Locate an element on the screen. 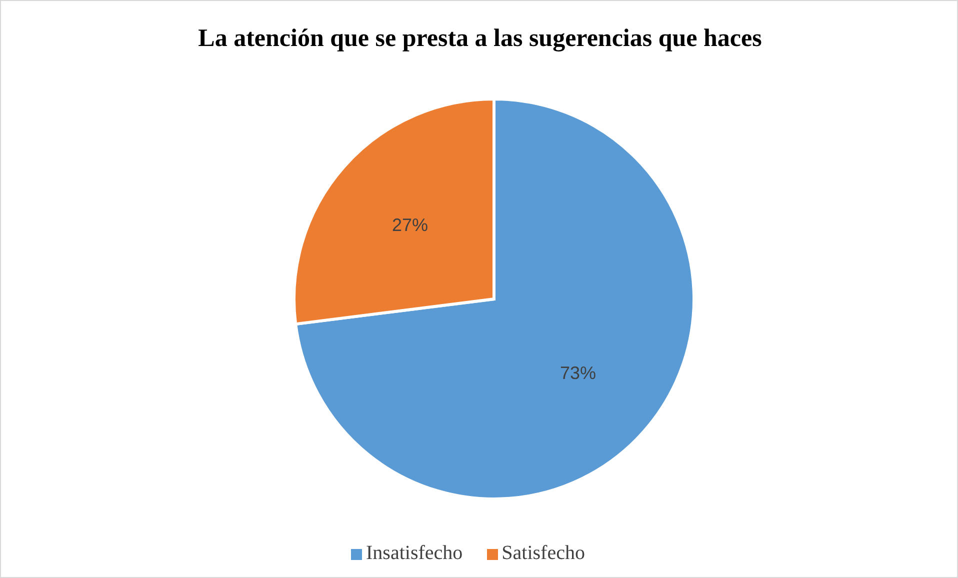 The width and height of the screenshot is (958, 578). chart-title: La atención que se presta a las sugerencias que haces is located at coordinates (480, 39).